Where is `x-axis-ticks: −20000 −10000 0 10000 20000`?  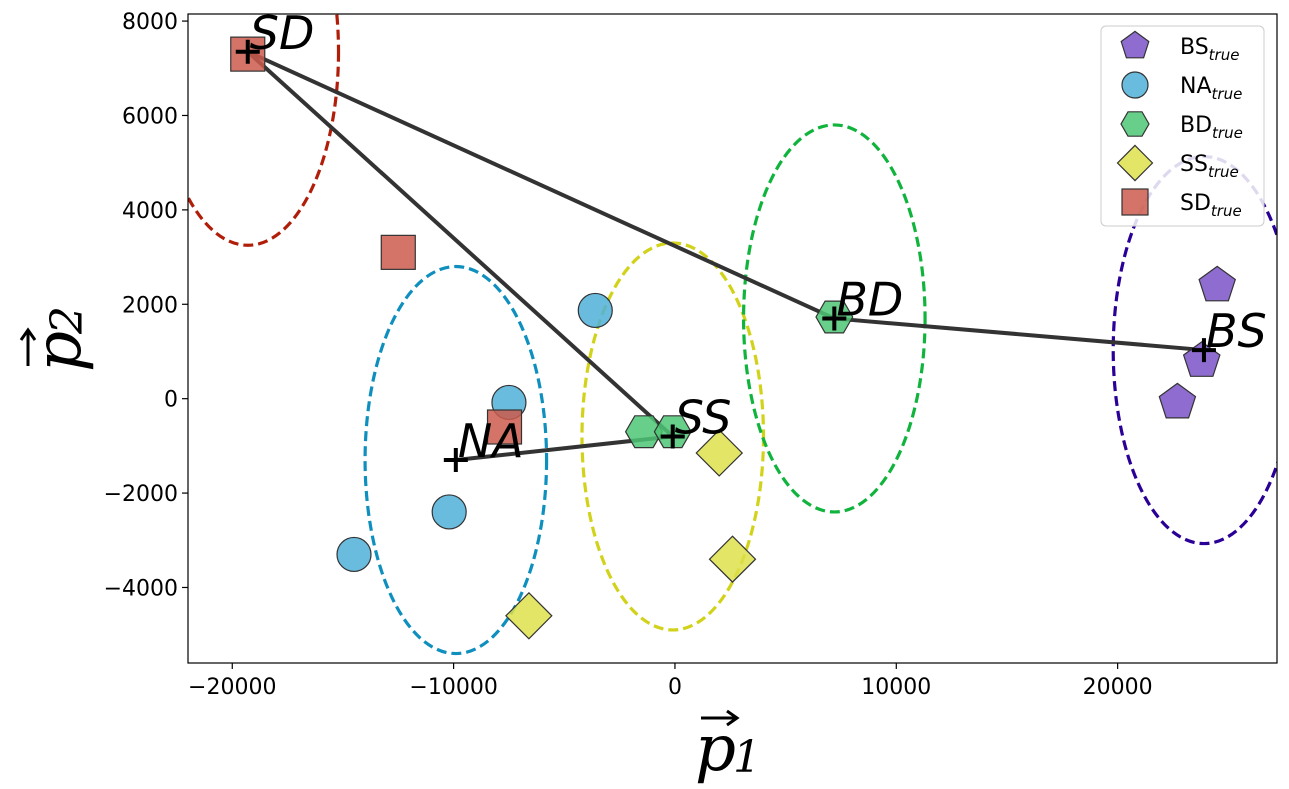 x-axis-ticks: −20000 −10000 0 10000 20000 is located at coordinates (670, 681).